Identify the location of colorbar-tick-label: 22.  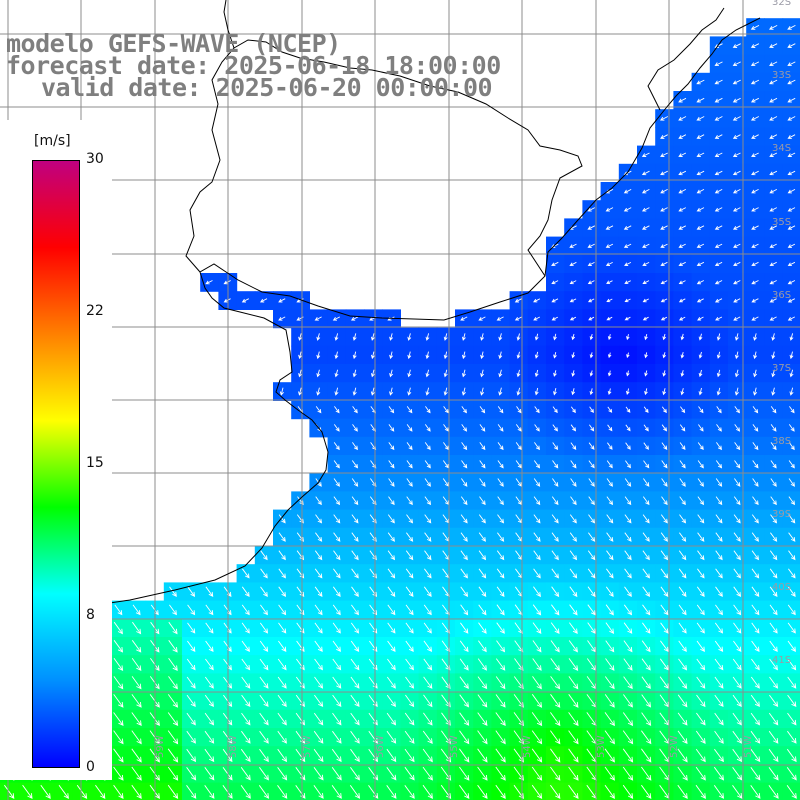
(95, 311).